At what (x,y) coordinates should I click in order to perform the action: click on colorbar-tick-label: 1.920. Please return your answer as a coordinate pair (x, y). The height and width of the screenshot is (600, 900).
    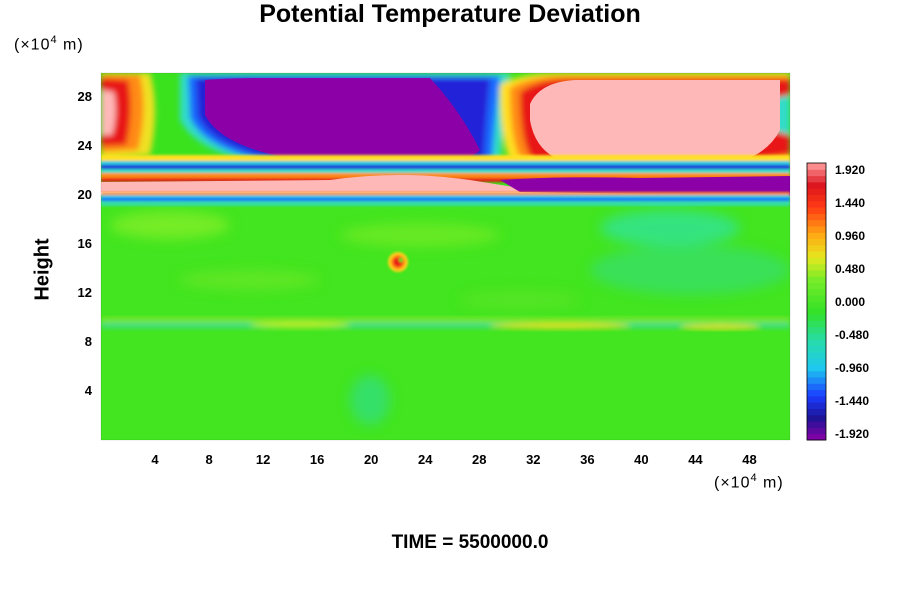
    Looking at the image, I should click on (850, 170).